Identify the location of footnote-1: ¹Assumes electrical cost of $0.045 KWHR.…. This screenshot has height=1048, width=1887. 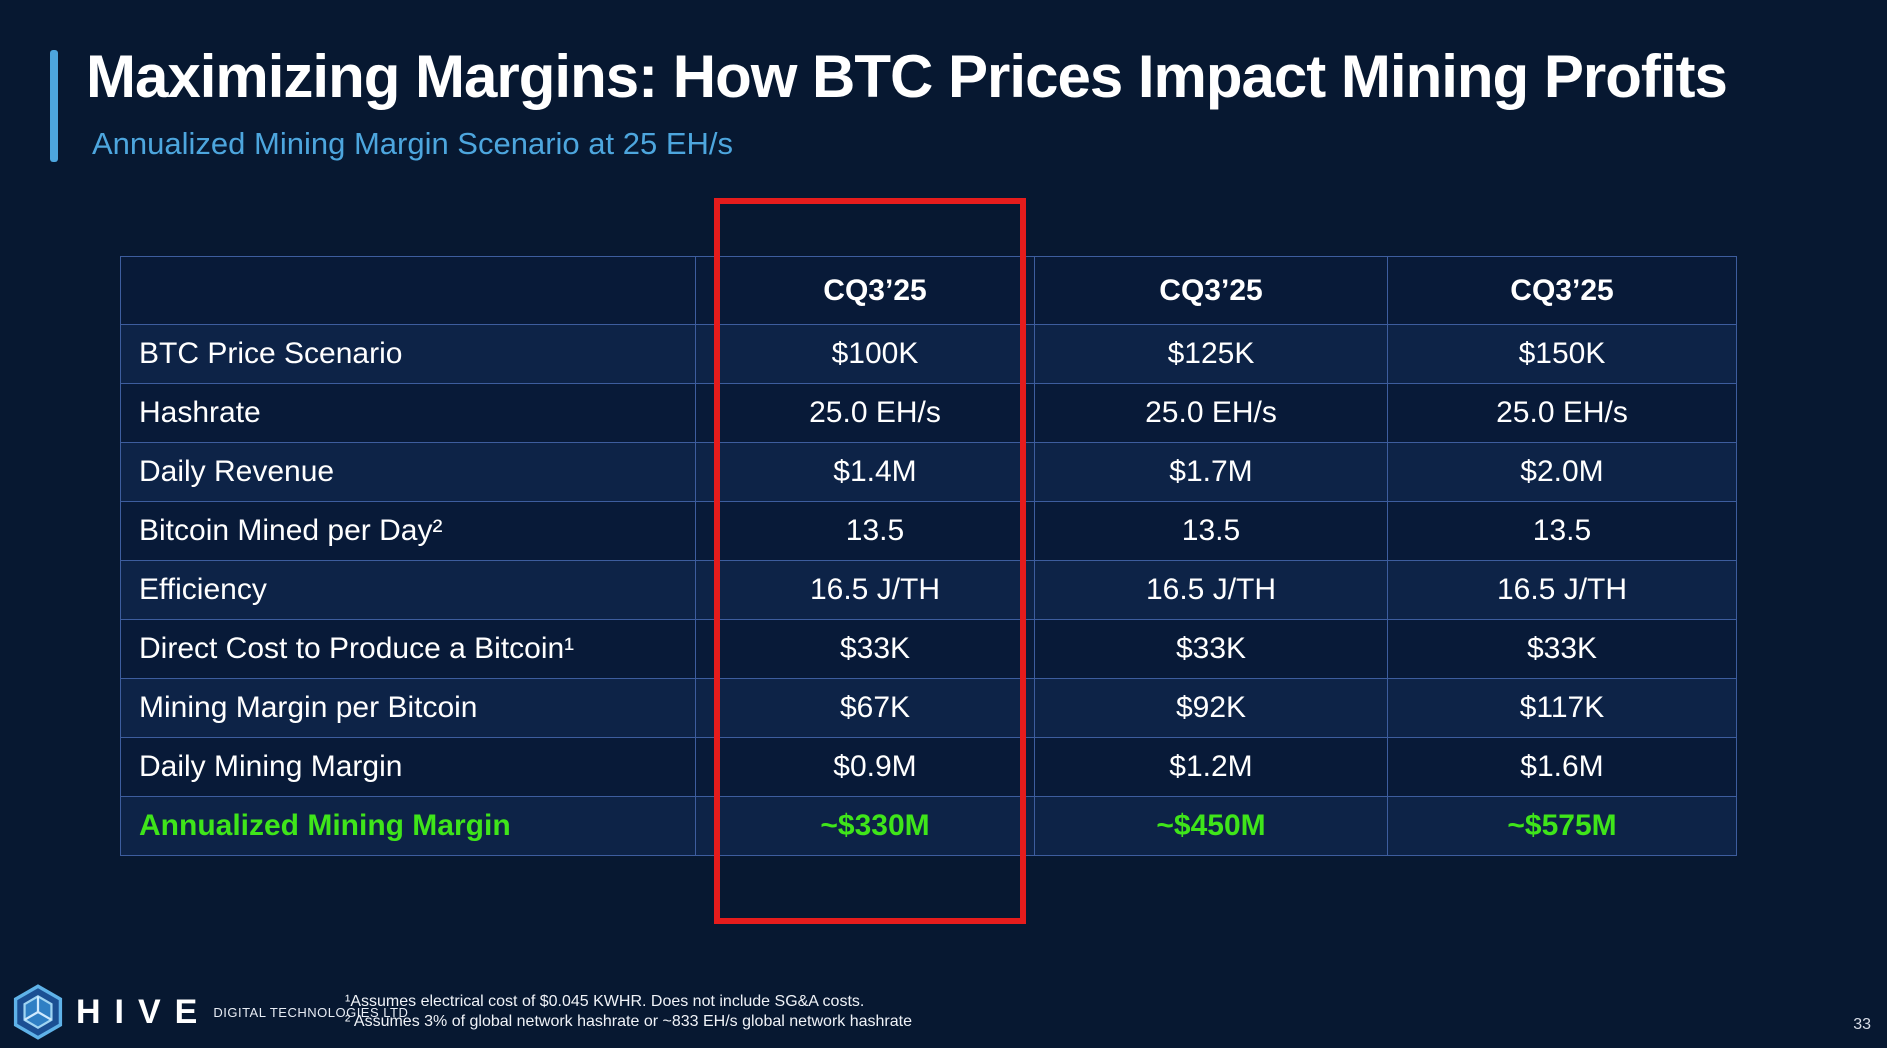
(605, 1001).